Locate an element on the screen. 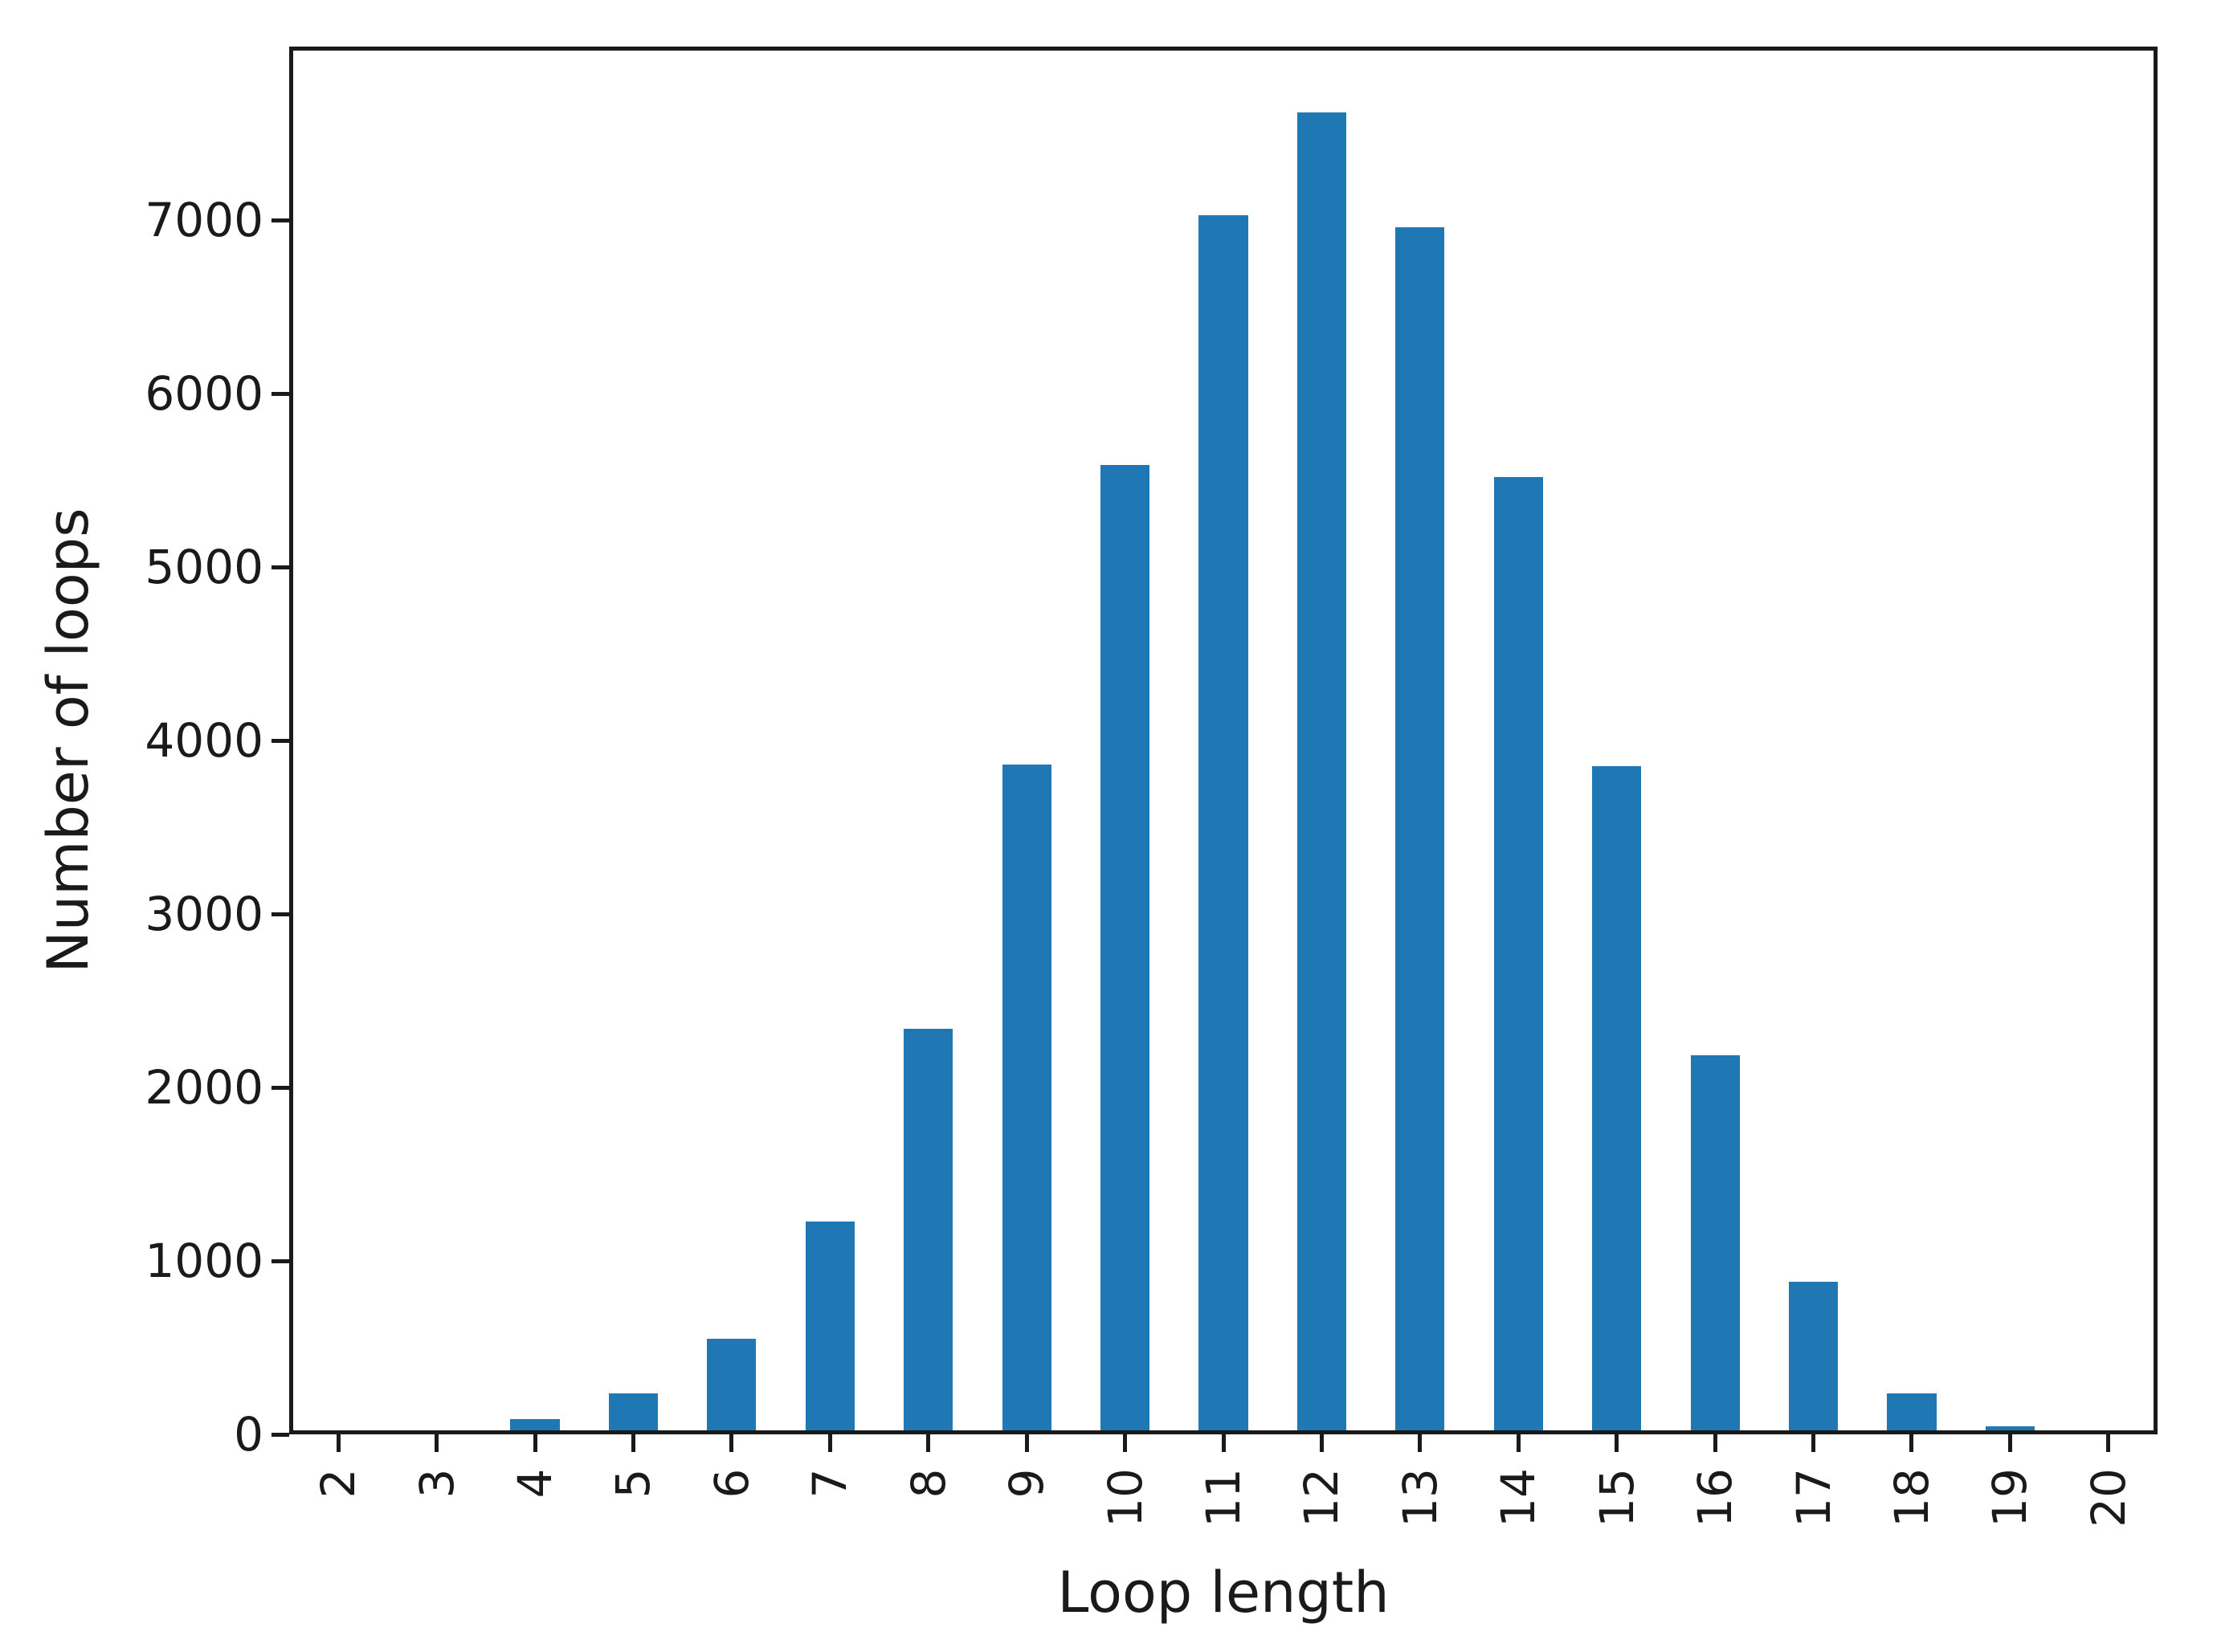  x-axis-label: Loop length is located at coordinates (1223, 1592).